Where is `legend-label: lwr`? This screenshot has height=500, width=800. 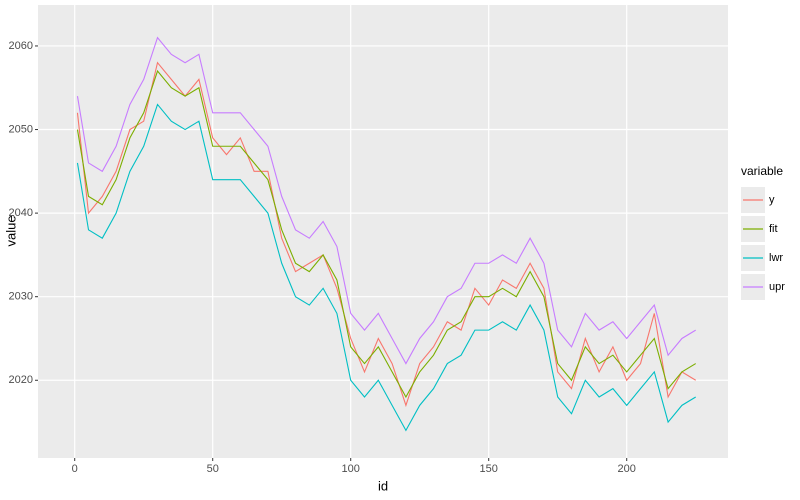 legend-label: lwr is located at coordinates (776, 258).